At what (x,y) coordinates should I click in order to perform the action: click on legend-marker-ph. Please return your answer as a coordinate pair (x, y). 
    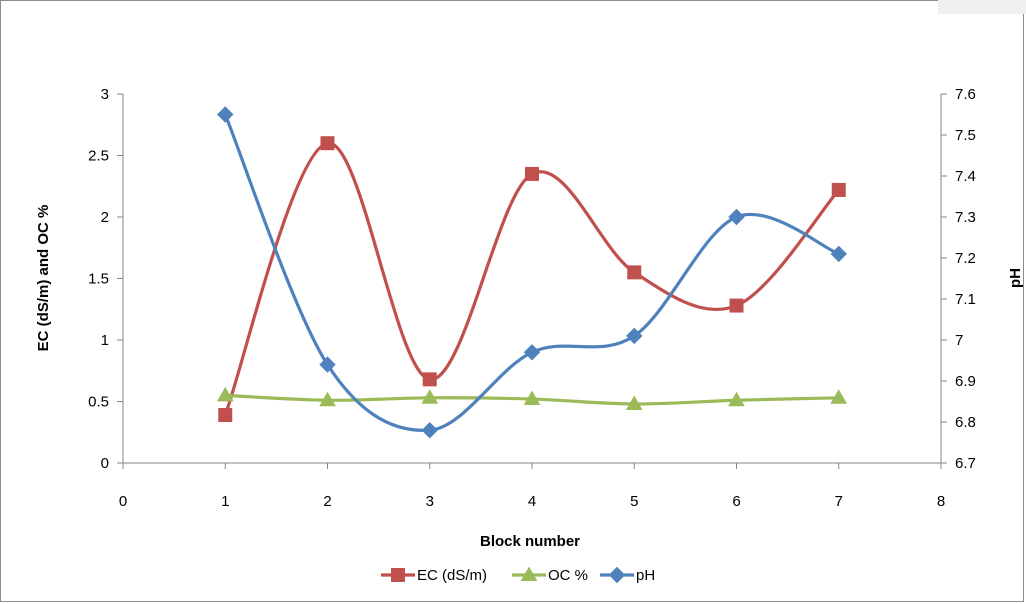
    Looking at the image, I should click on (617, 575).